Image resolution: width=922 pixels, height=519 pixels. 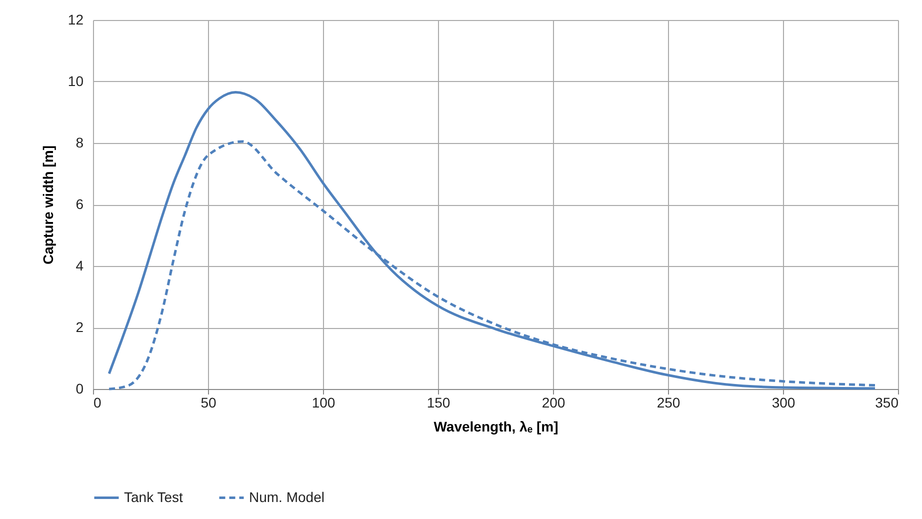 I want to click on y-tick-label: 0, so click(x=80, y=388).